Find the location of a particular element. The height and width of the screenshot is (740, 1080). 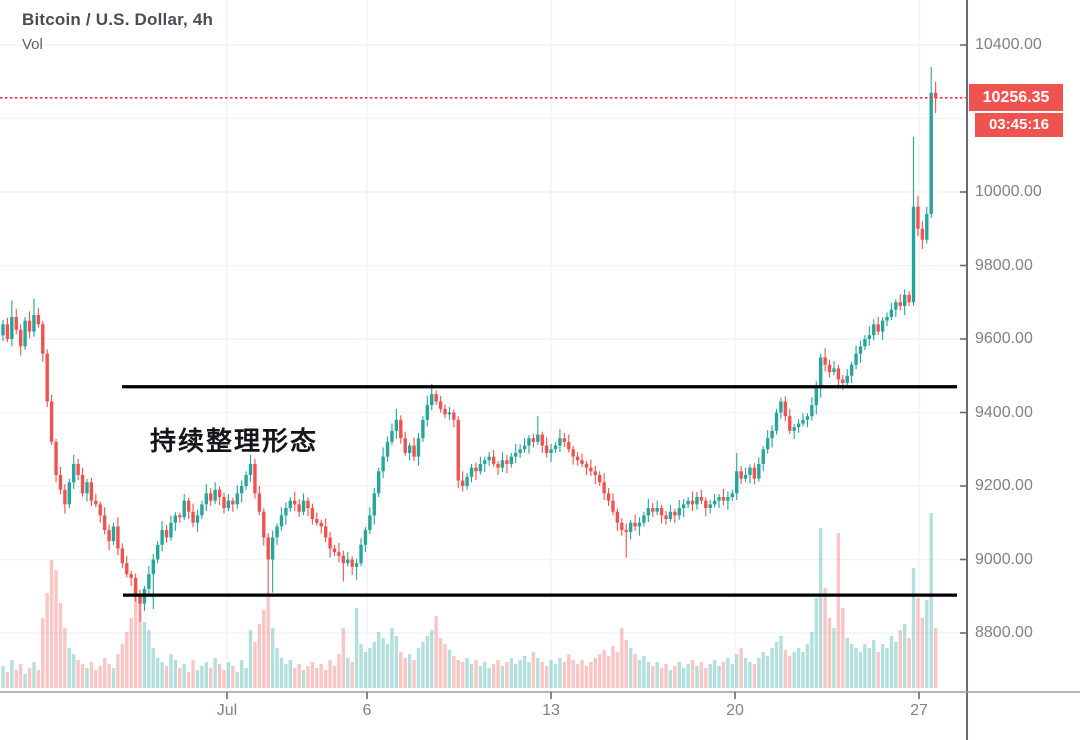

price-axis-label: 10000.00 is located at coordinates (1008, 191).